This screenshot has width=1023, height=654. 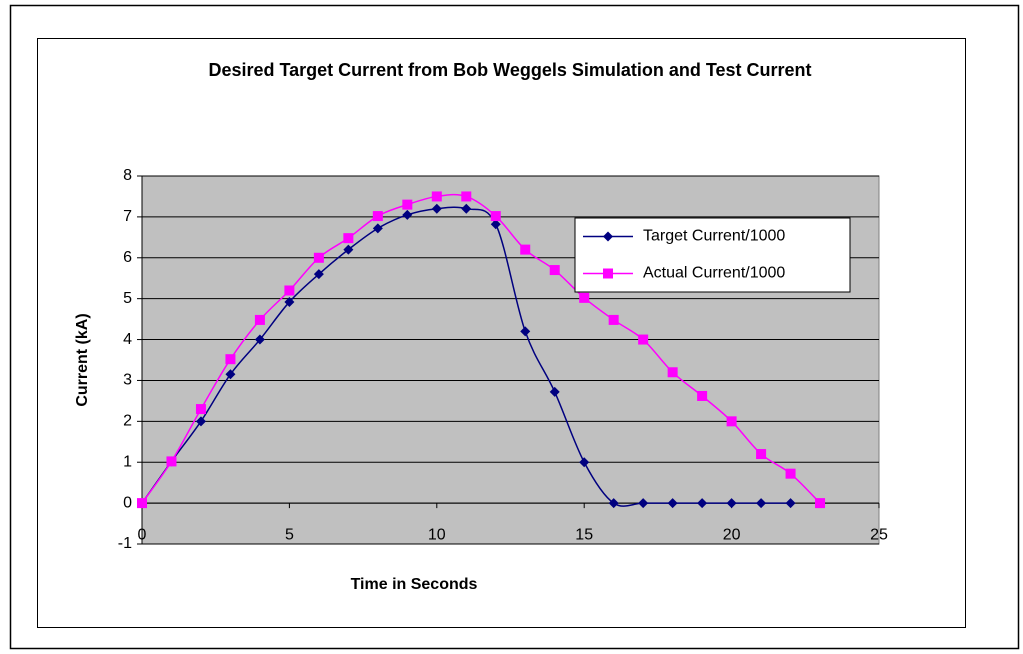 I want to click on y-tick-label: 2, so click(x=127, y=421).